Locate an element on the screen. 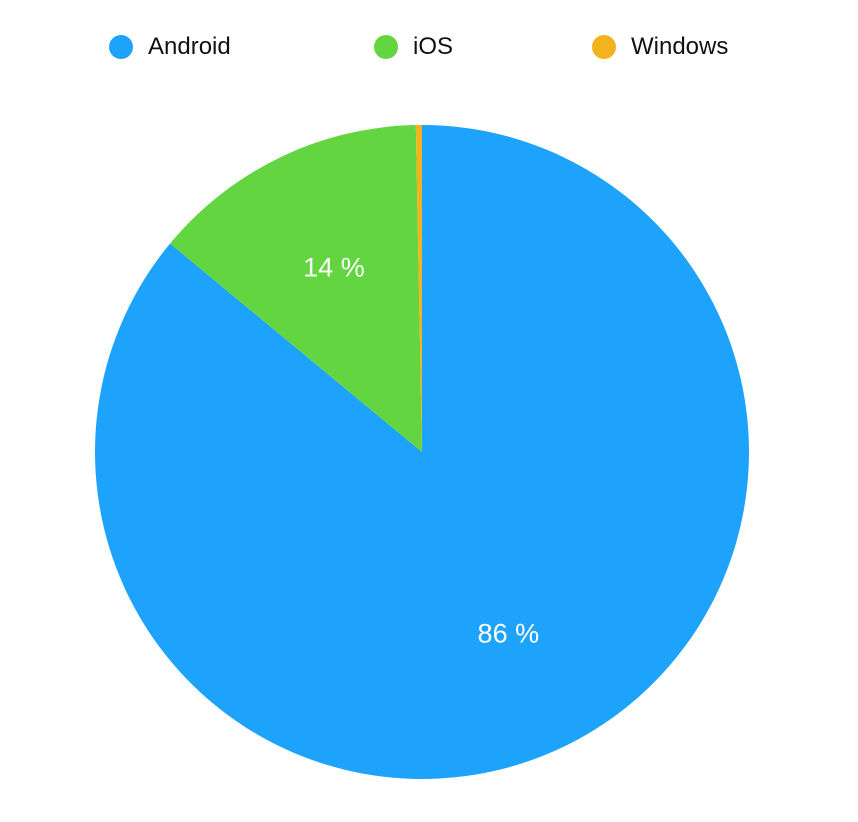 Image resolution: width=858 pixels, height=822 pixels. legend-swatch-android is located at coordinates (121, 47).